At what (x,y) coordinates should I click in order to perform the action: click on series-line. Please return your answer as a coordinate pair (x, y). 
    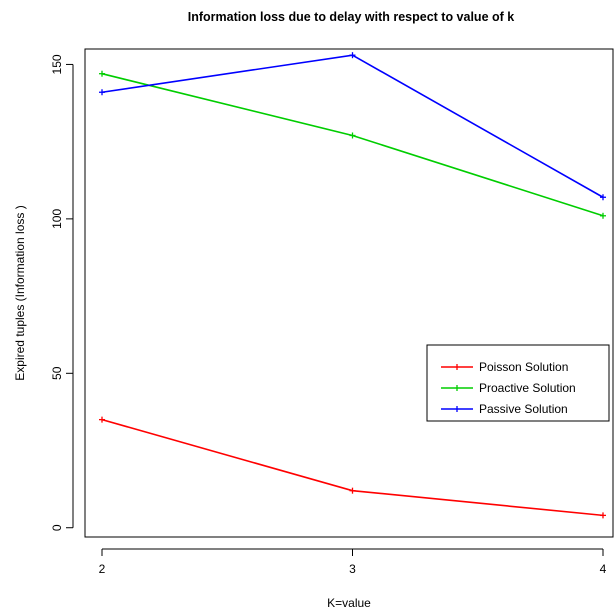
    Looking at the image, I should click on (352, 467).